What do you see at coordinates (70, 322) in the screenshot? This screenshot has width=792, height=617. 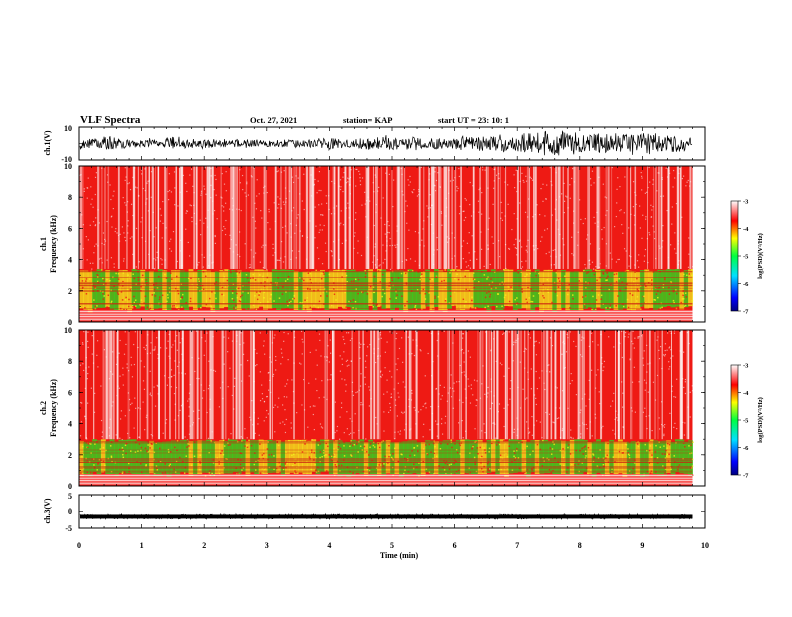 I see `y-tick-label: 0` at bounding box center [70, 322].